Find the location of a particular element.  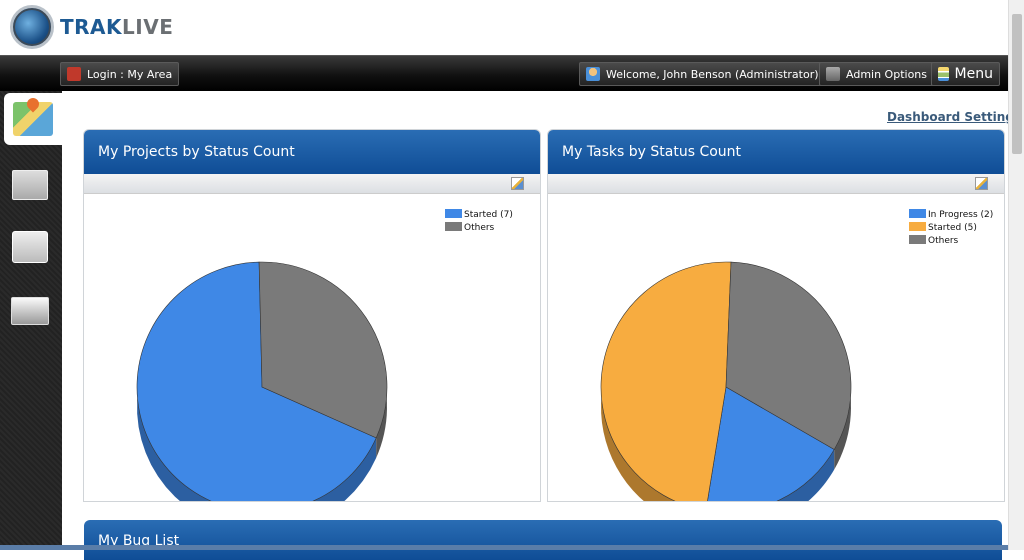

user-icon is located at coordinates (593, 74).